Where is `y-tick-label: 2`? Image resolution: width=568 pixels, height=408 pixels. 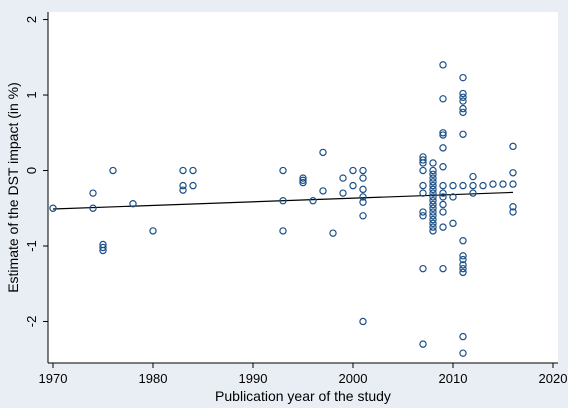
y-tick-label: 2 is located at coordinates (31, 19).